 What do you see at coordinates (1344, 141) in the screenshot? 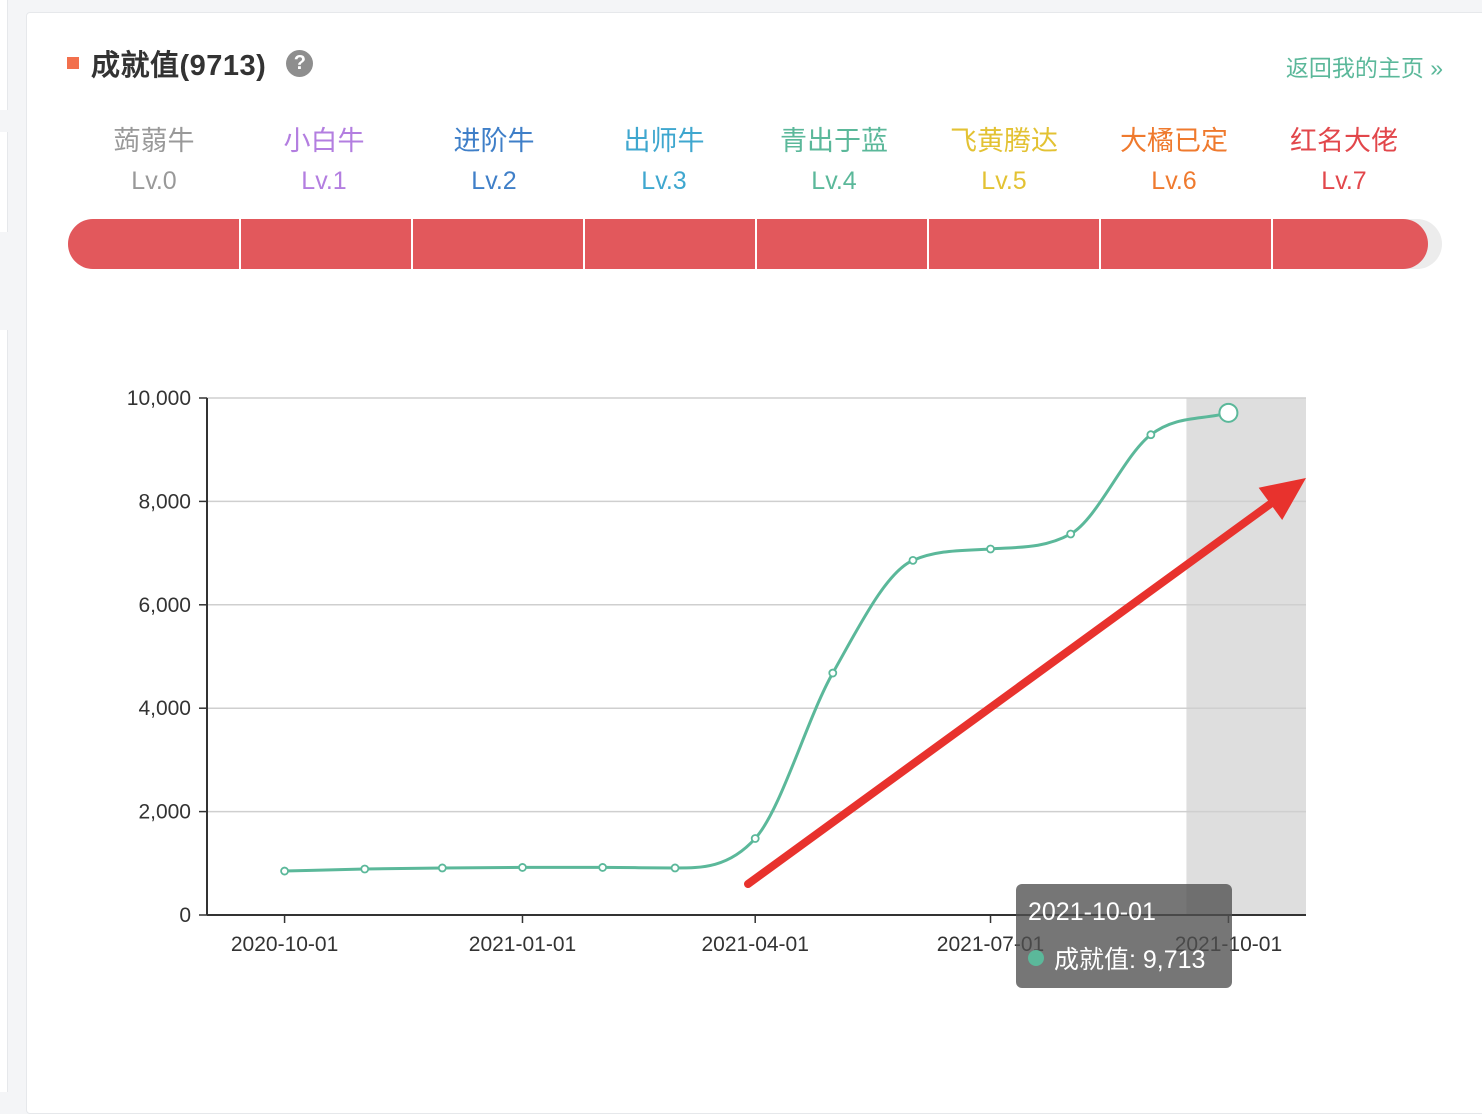
I see `level-name: 红名大佬` at bounding box center [1344, 141].